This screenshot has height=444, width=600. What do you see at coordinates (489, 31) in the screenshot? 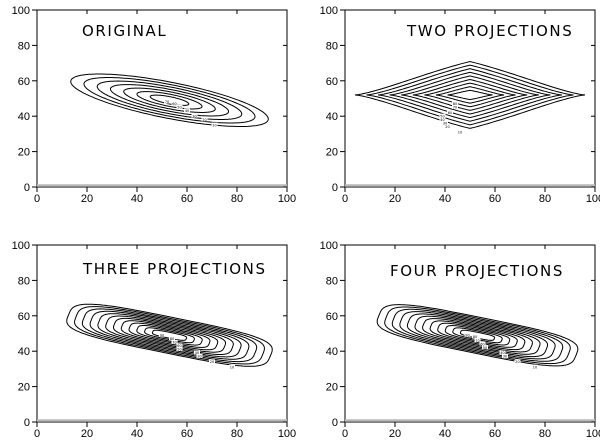
I see `panel-title: TWO PROJECTIONS` at bounding box center [489, 31].